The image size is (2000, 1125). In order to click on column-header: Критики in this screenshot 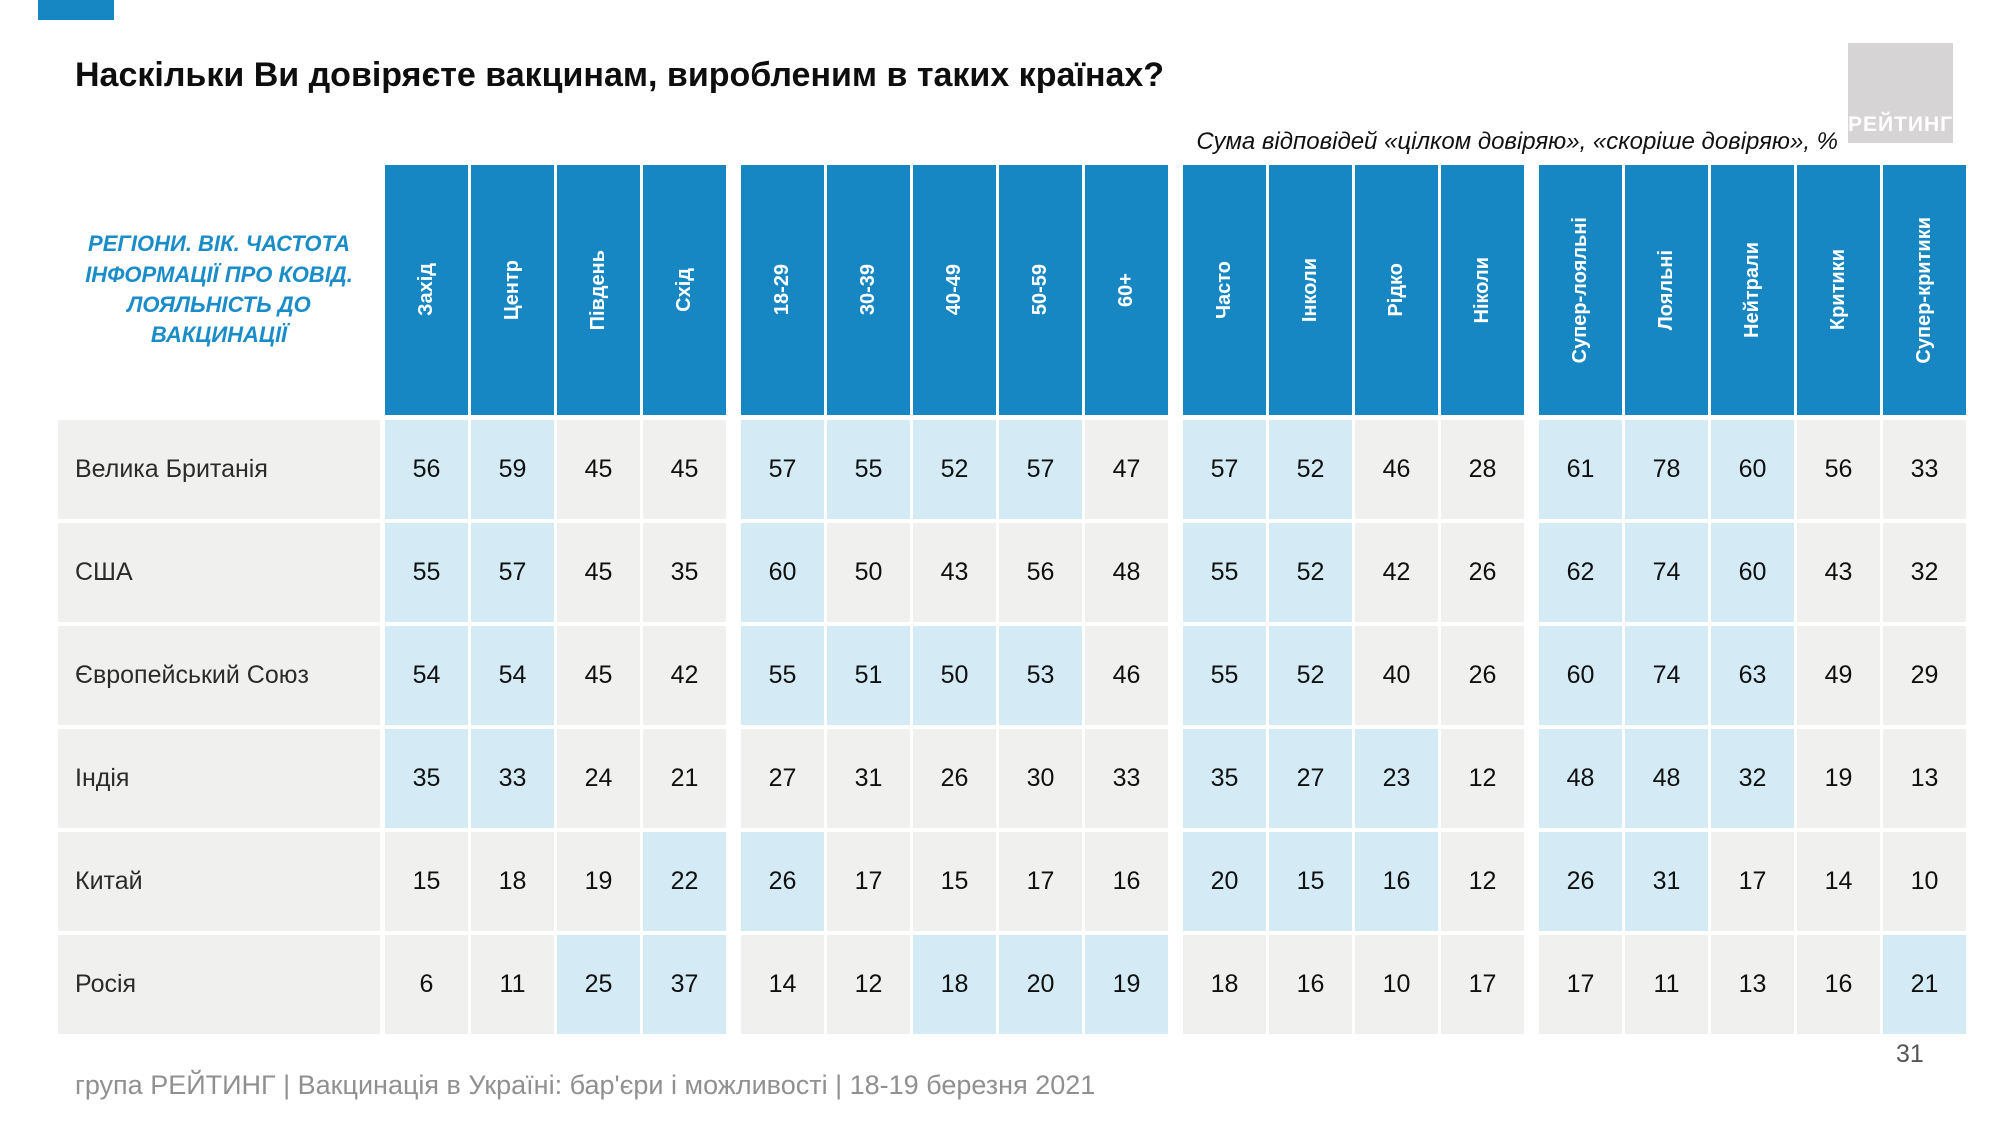, I will do `click(1838, 290)`.